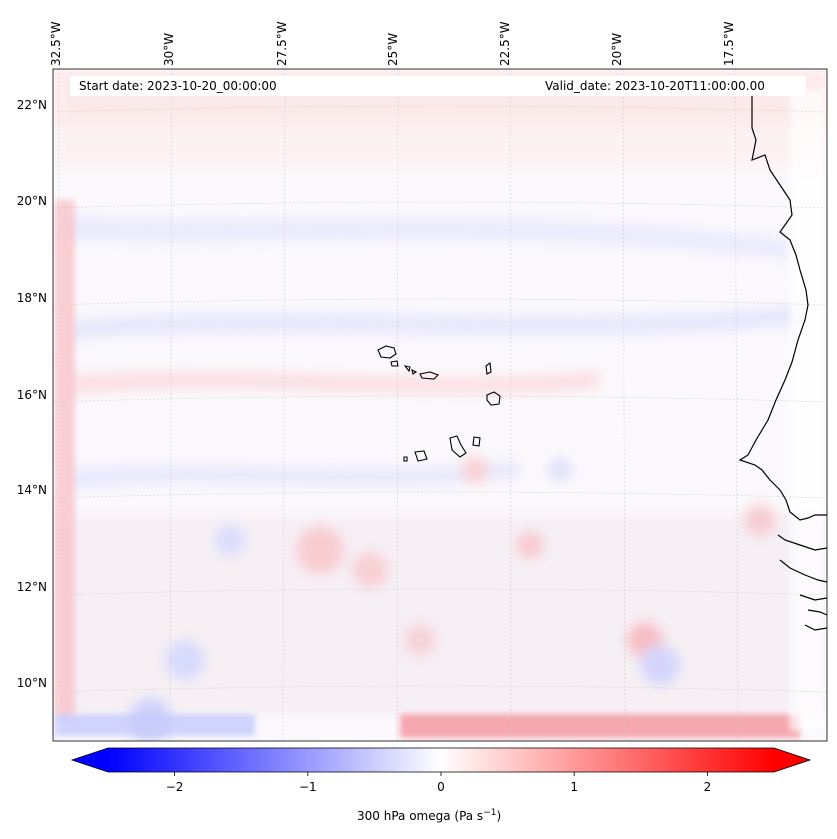  I want to click on lat-label-18n: 18°N, so click(31, 298).